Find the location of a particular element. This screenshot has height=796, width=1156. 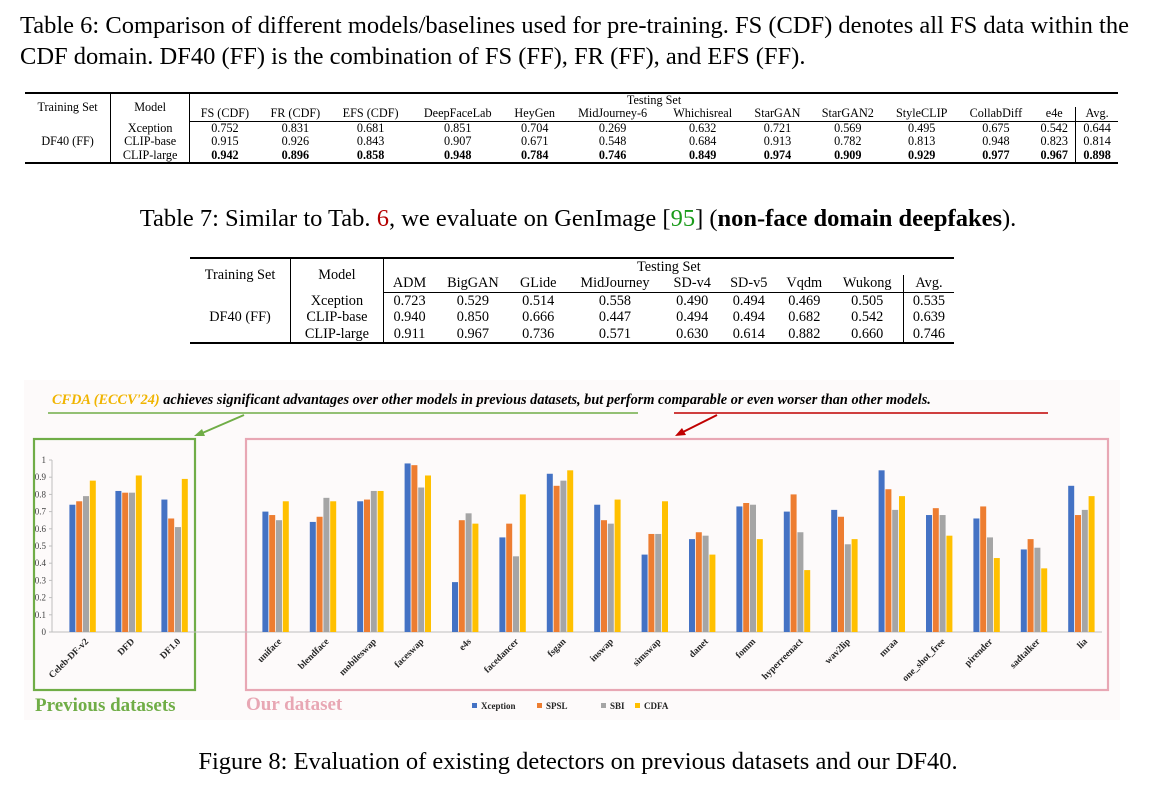

x-tick-label: blendface is located at coordinates (314, 654).